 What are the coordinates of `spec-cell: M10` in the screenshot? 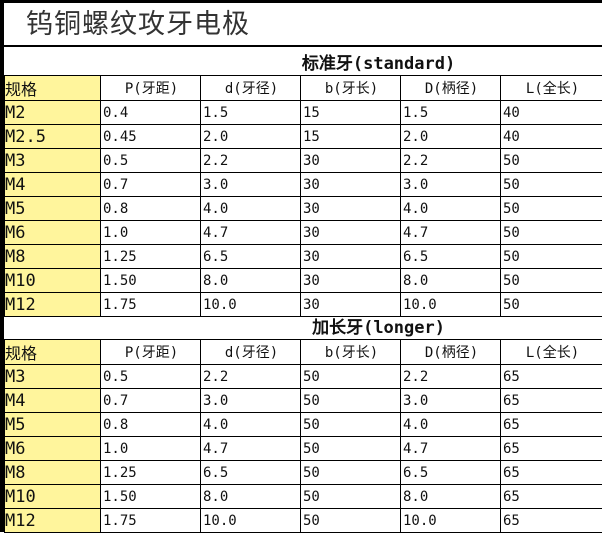 It's located at (53, 281).